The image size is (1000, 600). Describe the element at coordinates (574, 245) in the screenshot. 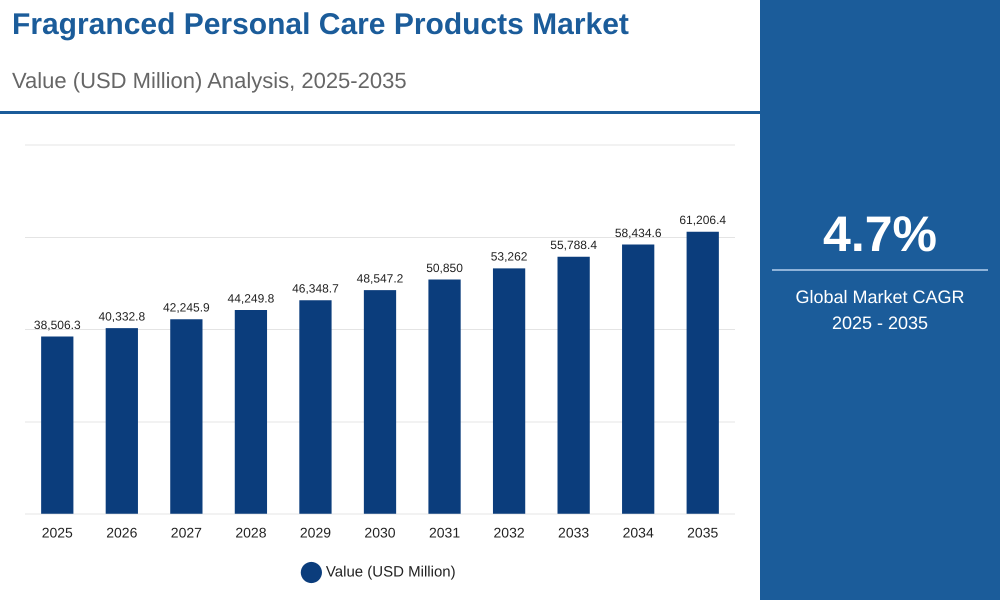

I see `data-label: 55,788.4` at that location.